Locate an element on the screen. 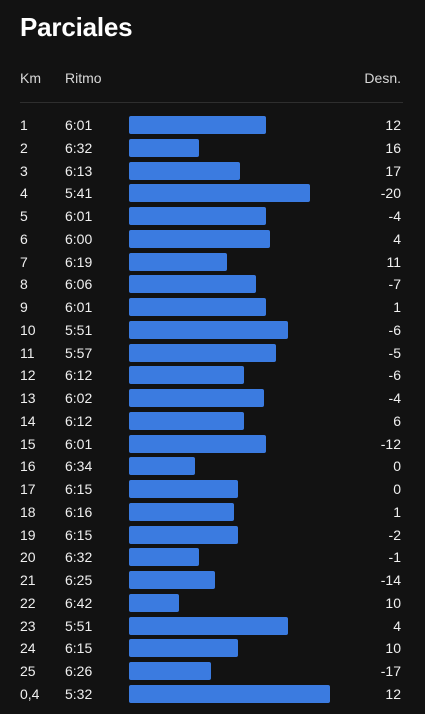 The image size is (425, 714). split-km: 3 is located at coordinates (24, 170).